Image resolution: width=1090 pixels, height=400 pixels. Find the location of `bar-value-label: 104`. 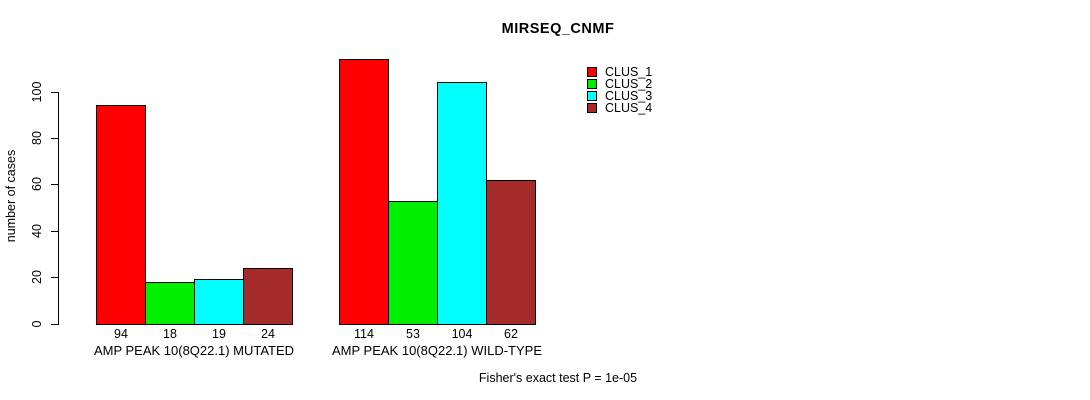

bar-value-label: 104 is located at coordinates (462, 334).